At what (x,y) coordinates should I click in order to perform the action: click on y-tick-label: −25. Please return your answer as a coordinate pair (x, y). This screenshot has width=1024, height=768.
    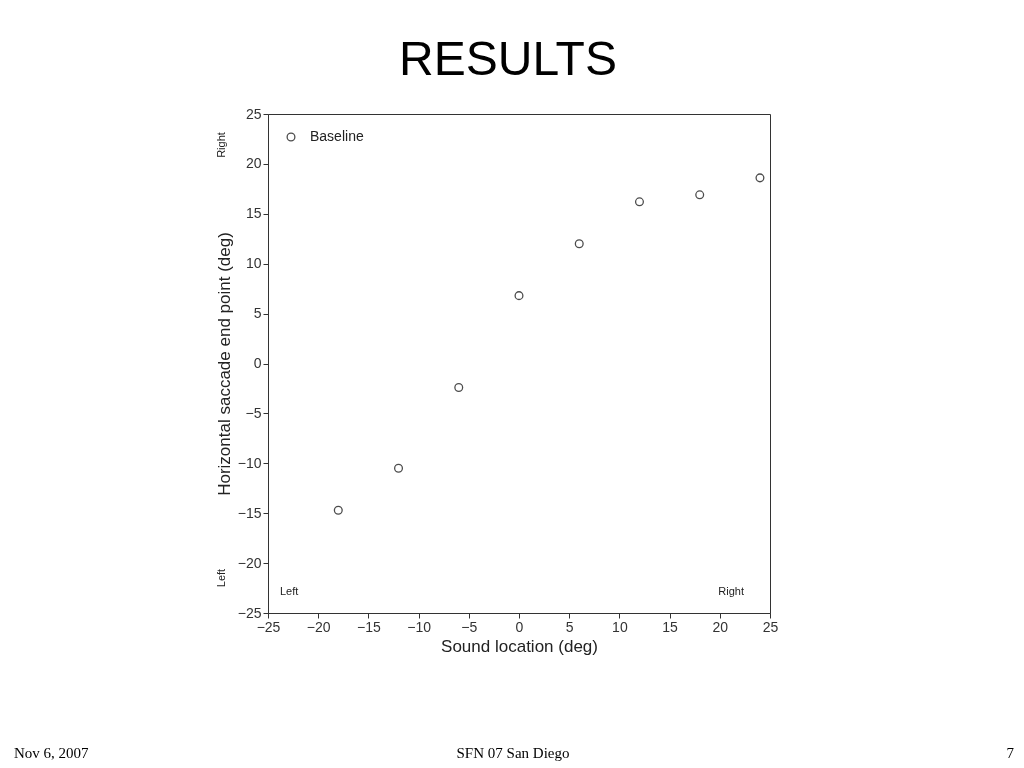
    Looking at the image, I should click on (249, 612).